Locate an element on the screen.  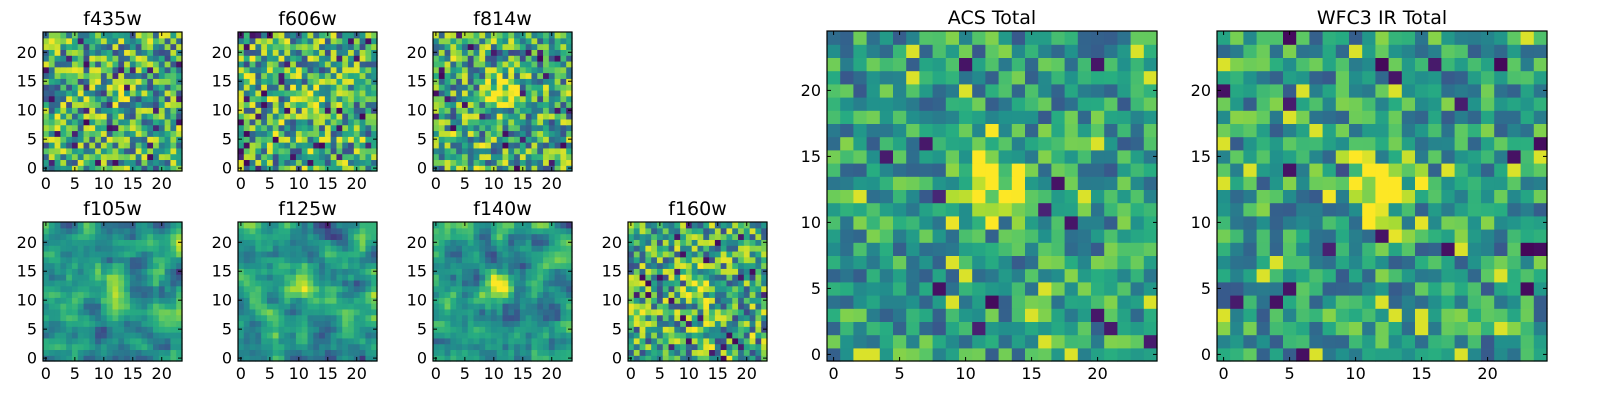
y-tick-label: 5 is located at coordinates (32, 139).